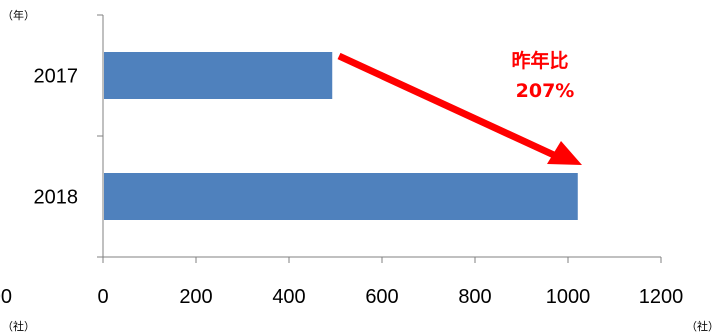  Describe the element at coordinates (474, 297) in the screenshot. I see `x-tick-label: 800` at that location.